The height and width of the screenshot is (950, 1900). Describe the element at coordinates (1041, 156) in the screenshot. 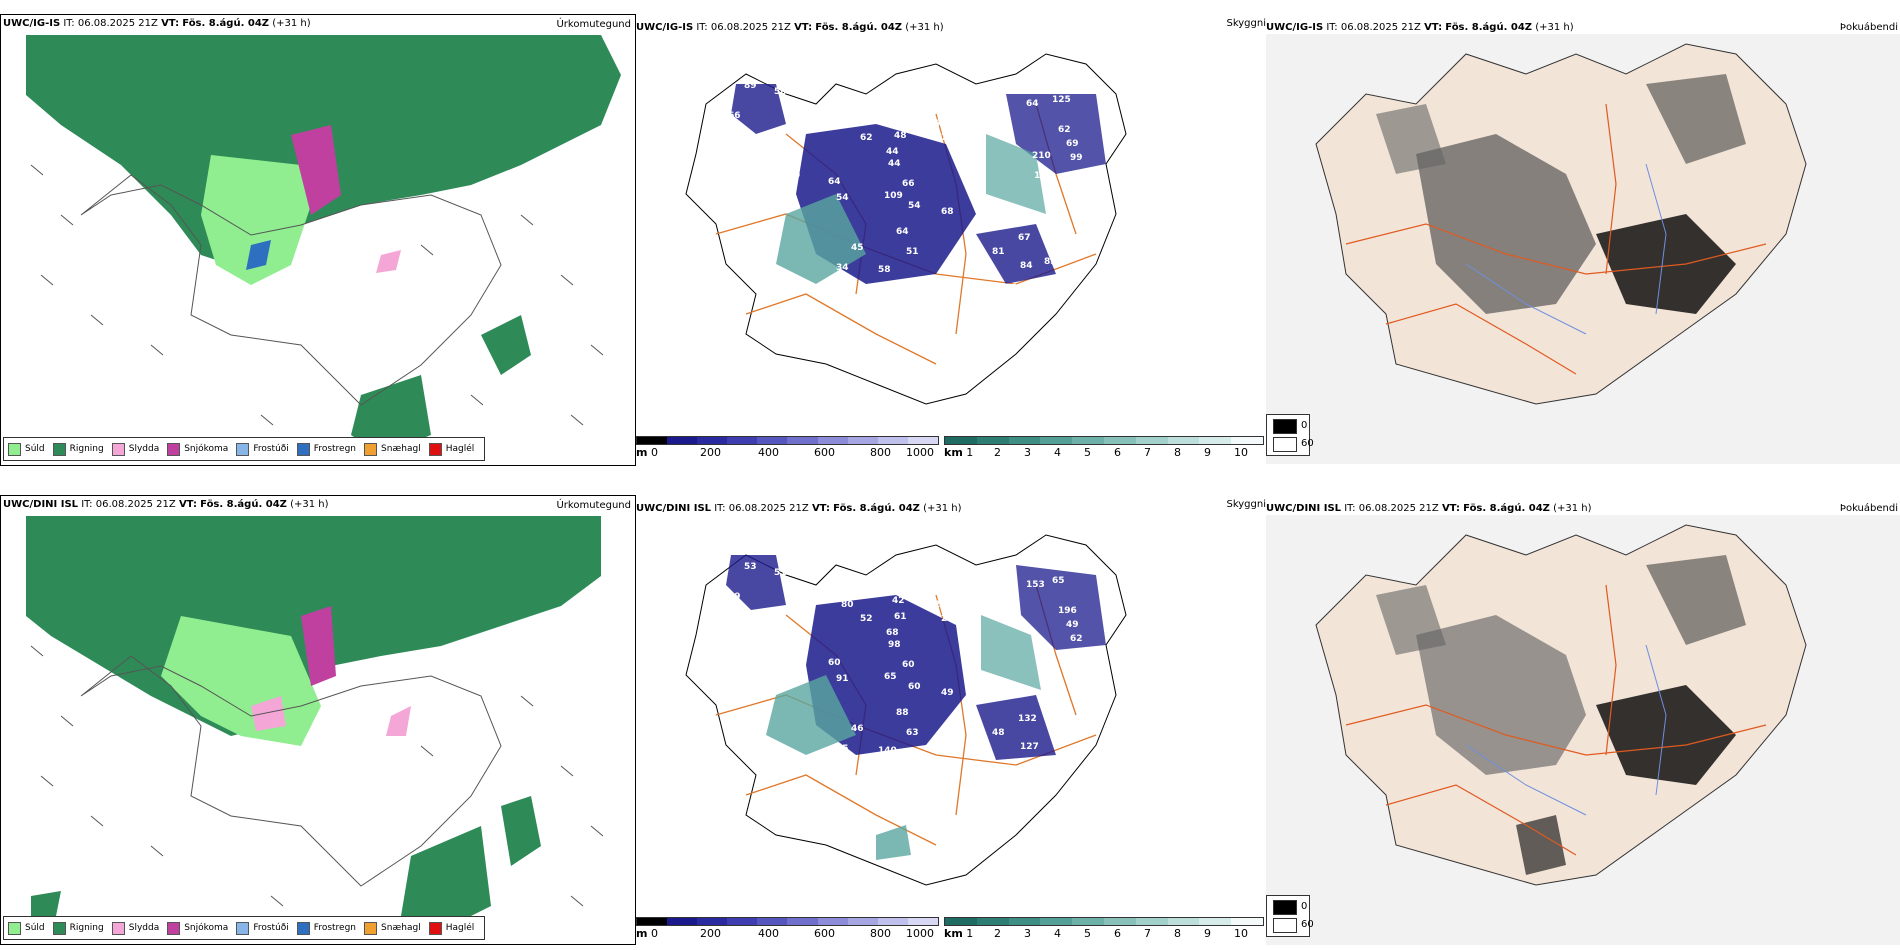

I see `visibility-value-label: 210` at that location.